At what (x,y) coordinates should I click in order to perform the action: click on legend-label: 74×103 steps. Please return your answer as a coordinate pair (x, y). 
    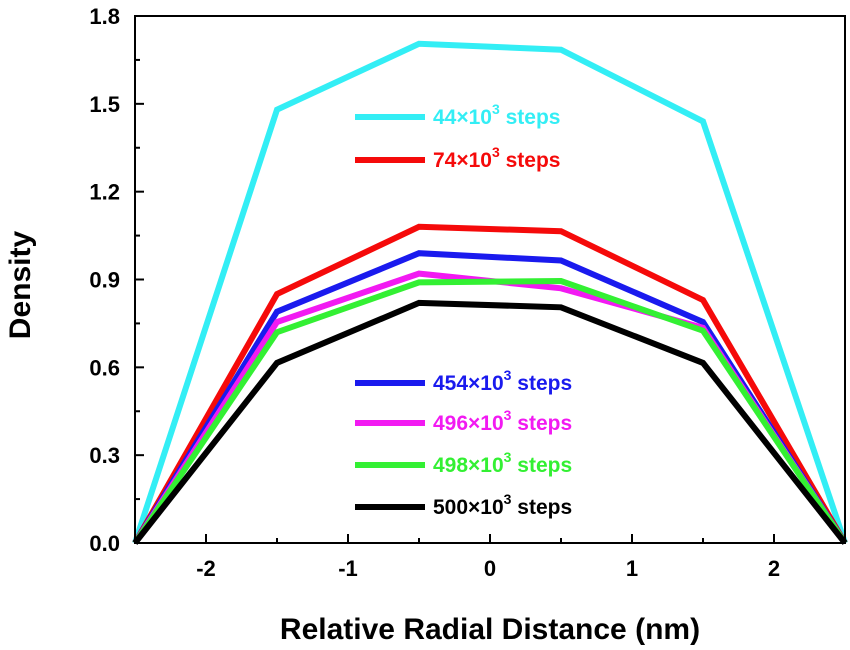
    Looking at the image, I should click on (496, 158).